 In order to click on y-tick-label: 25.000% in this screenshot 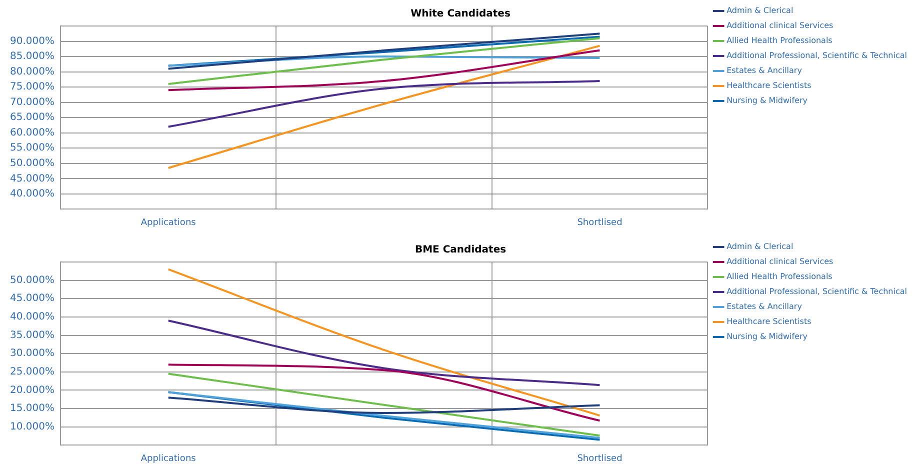, I will do `click(32, 372)`.